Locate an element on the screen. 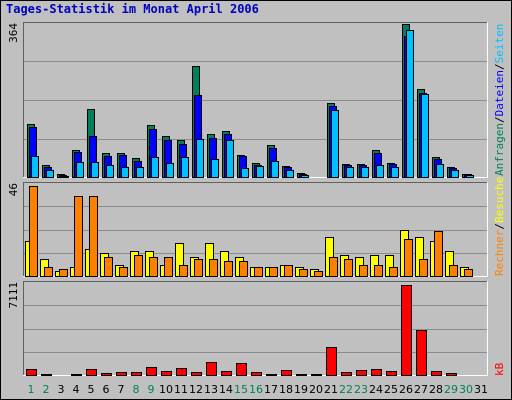  x-tick-label: 14 is located at coordinates (226, 389).